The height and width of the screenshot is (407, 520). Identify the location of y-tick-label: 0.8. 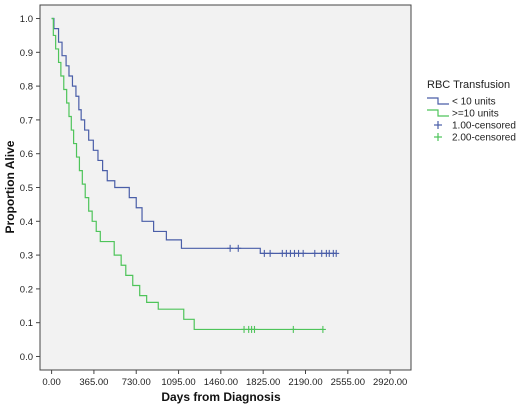
(26, 87).